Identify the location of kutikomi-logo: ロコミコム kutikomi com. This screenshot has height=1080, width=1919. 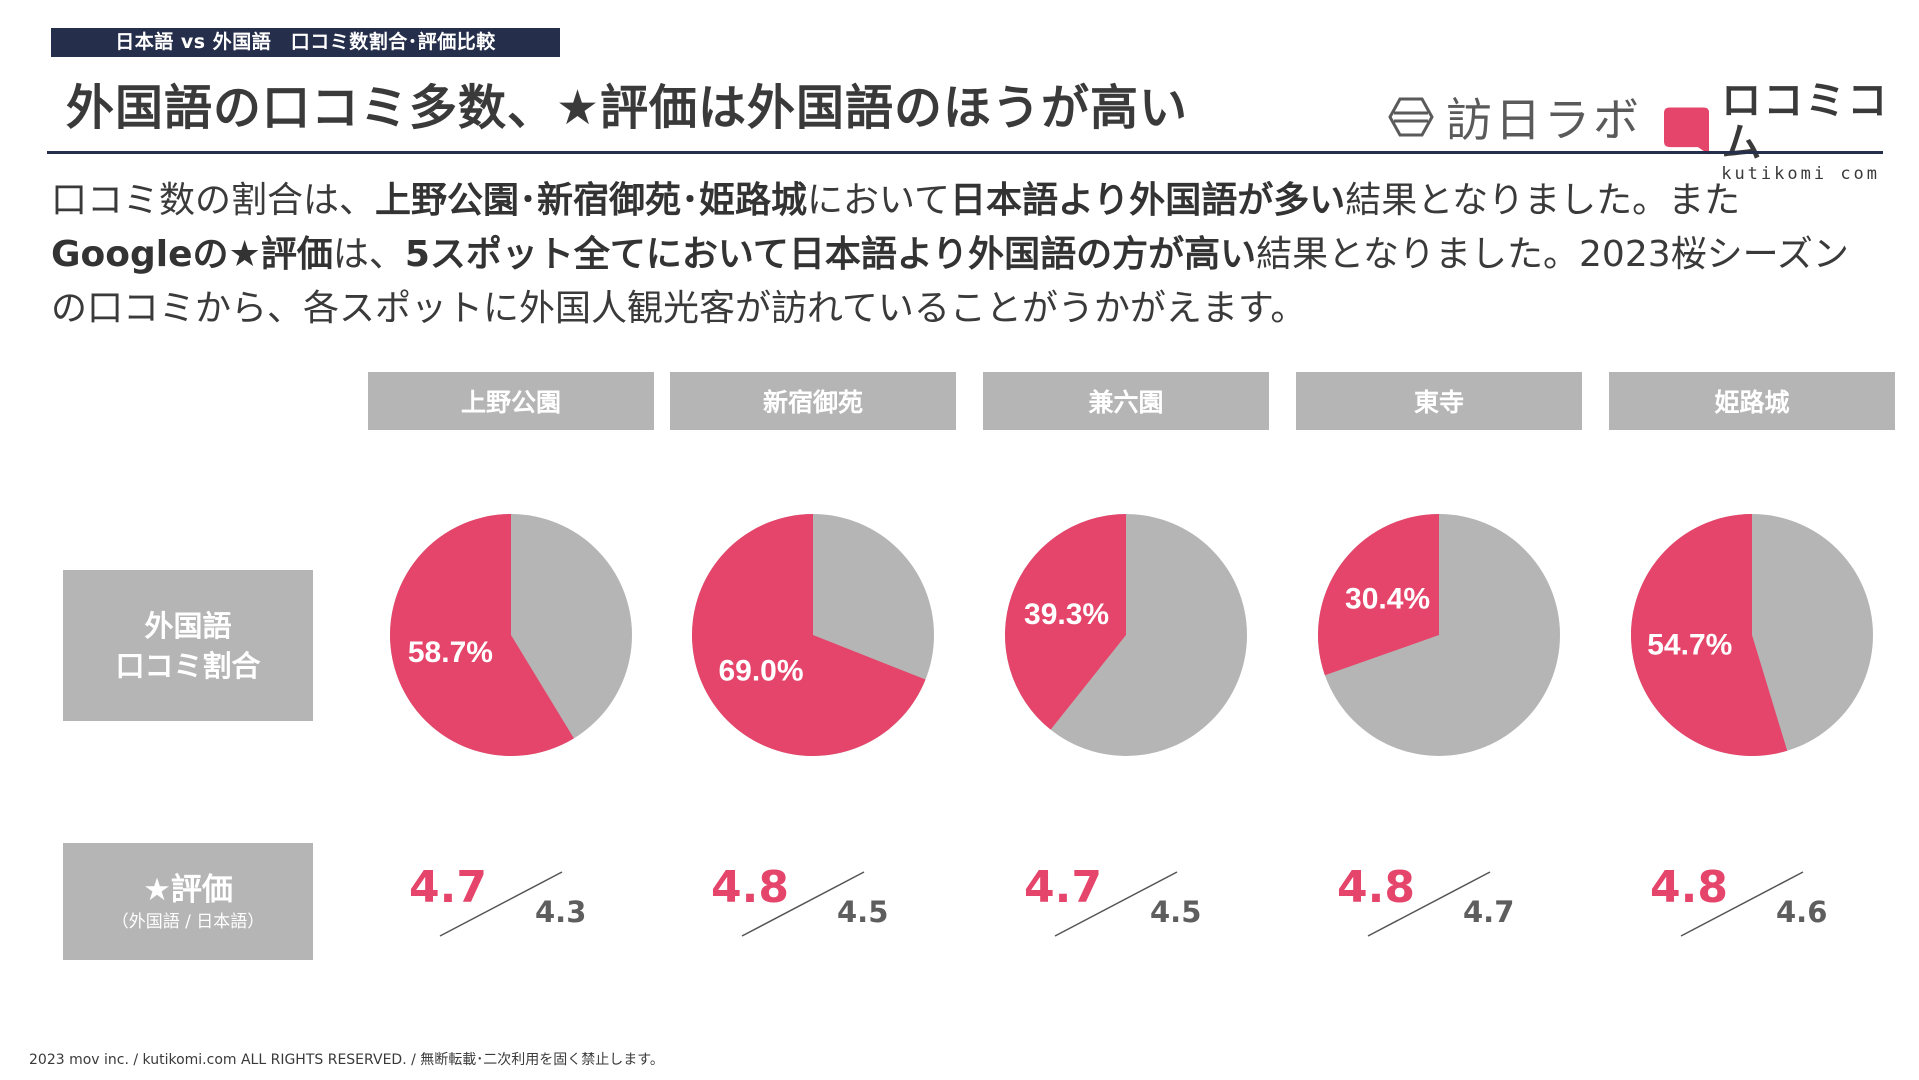
(1791, 132).